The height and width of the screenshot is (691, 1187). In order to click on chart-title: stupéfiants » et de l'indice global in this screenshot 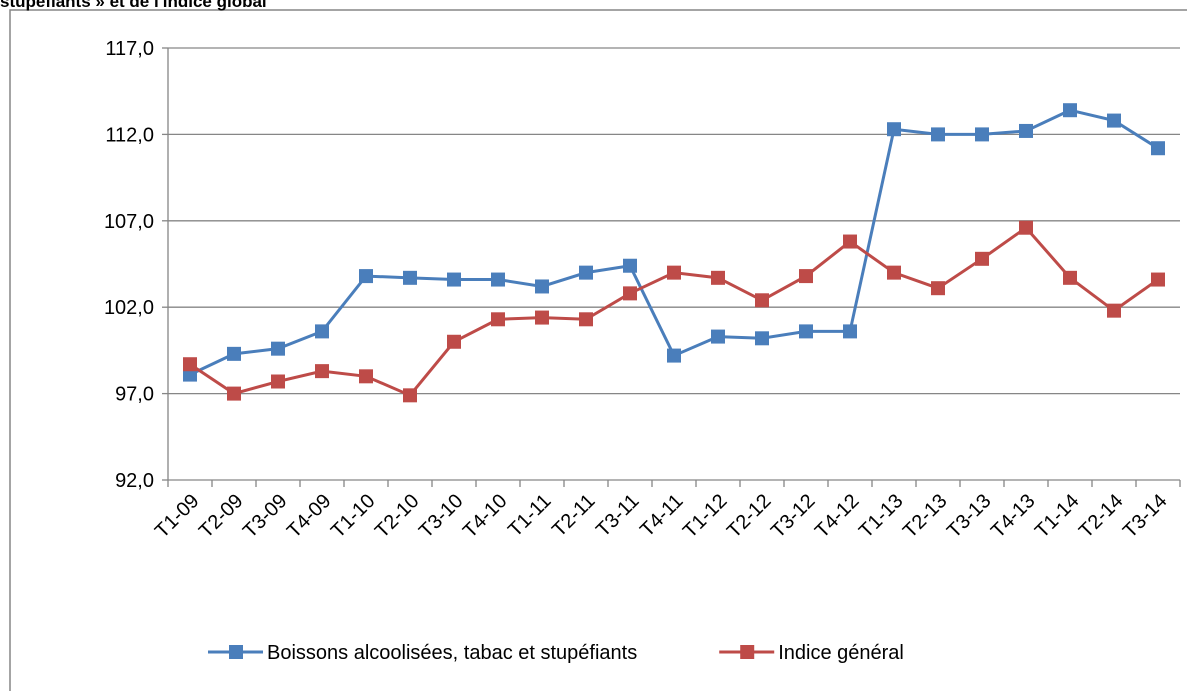, I will do `click(133, 5)`.